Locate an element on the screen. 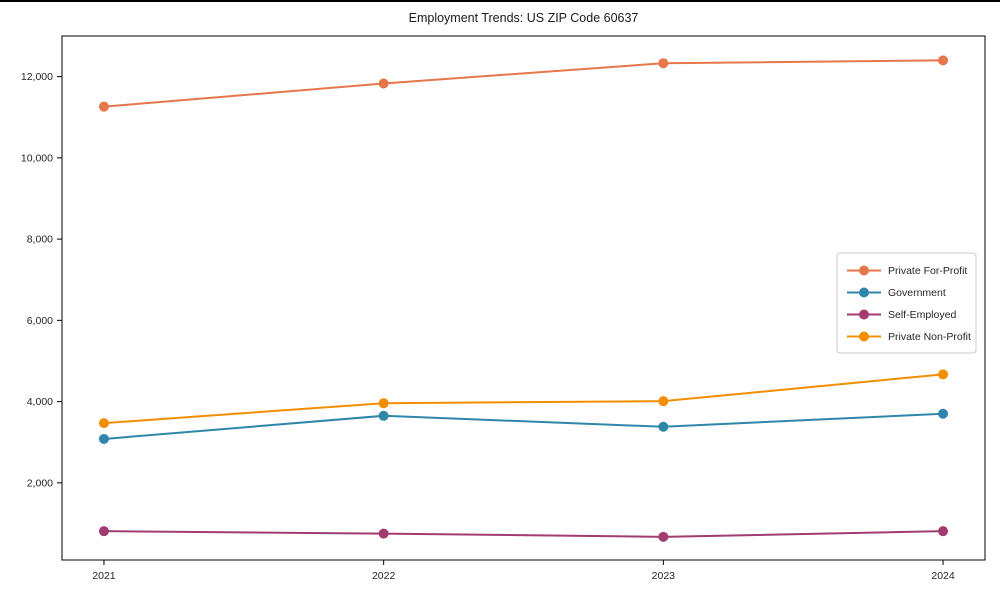 Image resolution: width=1000 pixels, height=600 pixels. y-tick-label: 8,000 is located at coordinates (40, 240).